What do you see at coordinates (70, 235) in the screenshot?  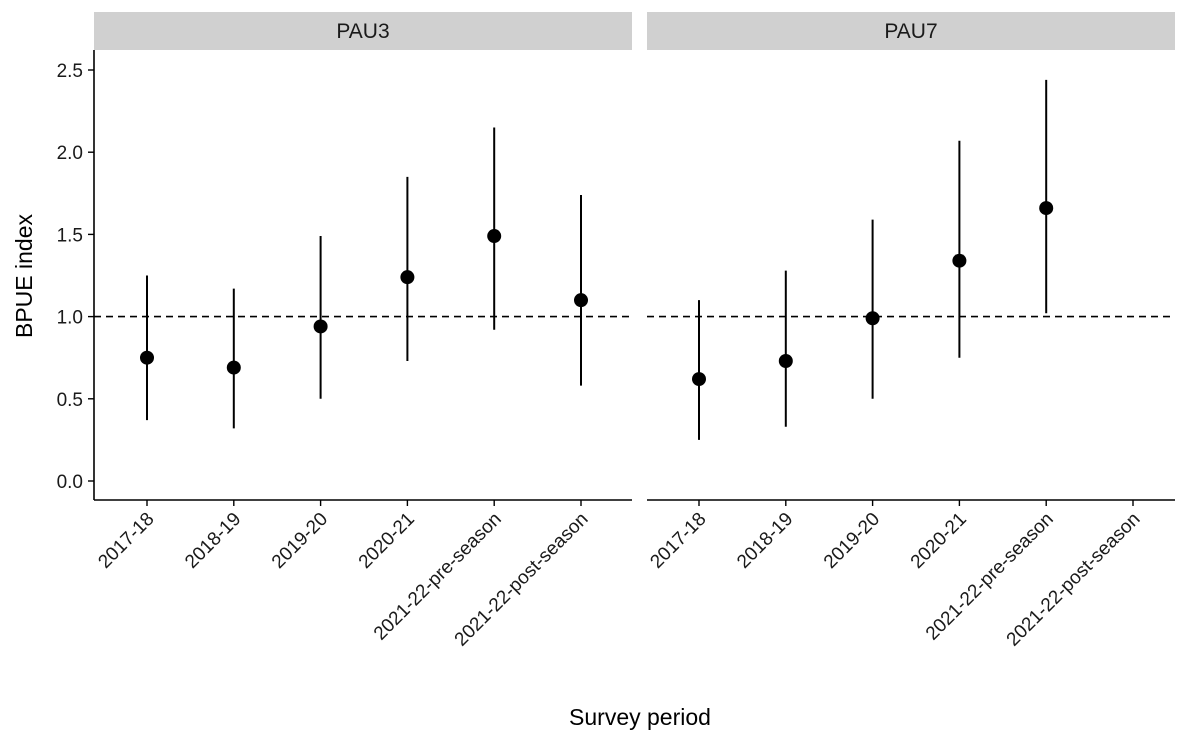 I see `y-tick-label: 1.5` at bounding box center [70, 235].